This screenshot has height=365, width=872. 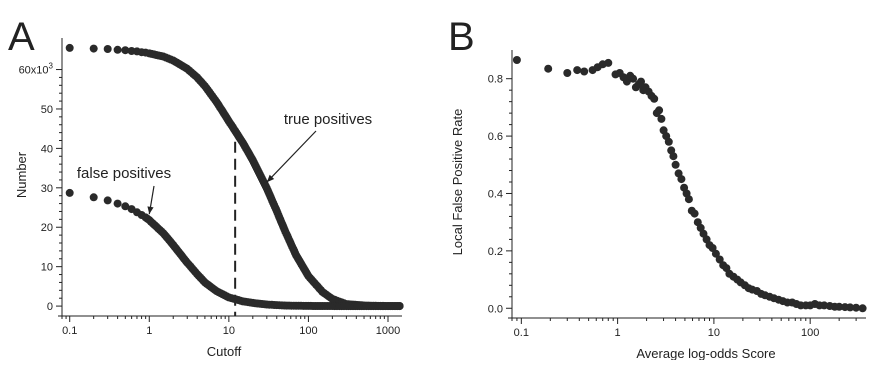 I want to click on panel-b-y-tick-label: 0.2, so click(x=495, y=252).